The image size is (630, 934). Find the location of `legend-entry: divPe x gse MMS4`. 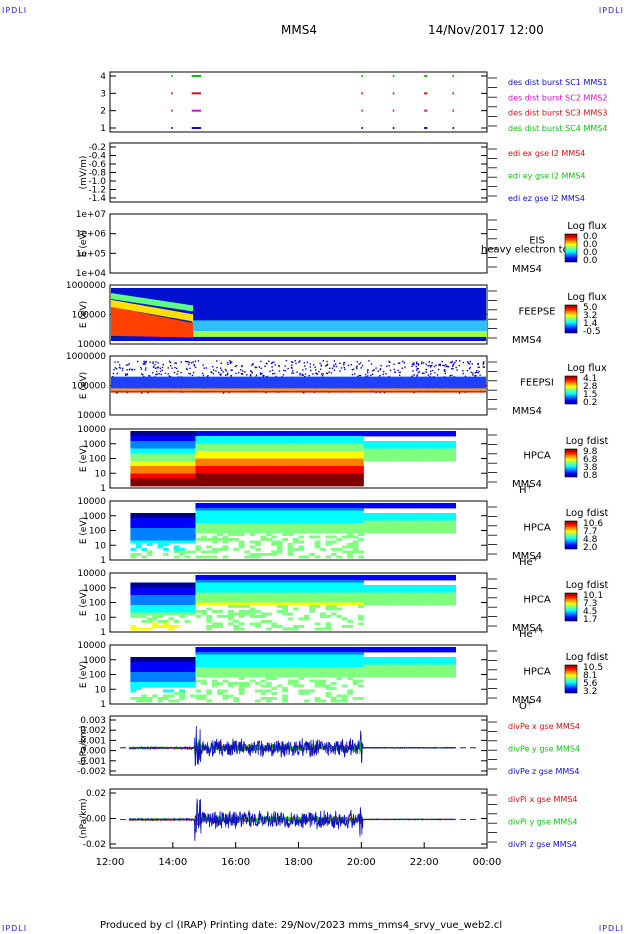

legend-entry: divPe x gse MMS4 is located at coordinates (544, 726).